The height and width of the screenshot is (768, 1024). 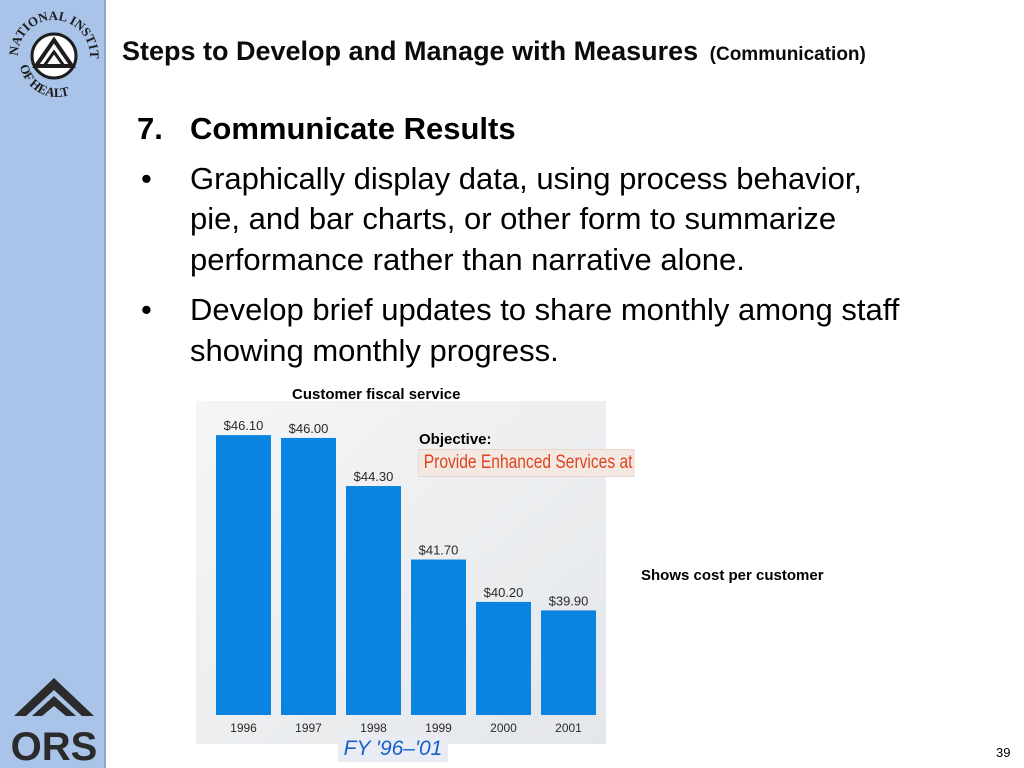 What do you see at coordinates (467, 259) in the screenshot?
I see `bullet1-line3: performance rather than narrative alone.` at bounding box center [467, 259].